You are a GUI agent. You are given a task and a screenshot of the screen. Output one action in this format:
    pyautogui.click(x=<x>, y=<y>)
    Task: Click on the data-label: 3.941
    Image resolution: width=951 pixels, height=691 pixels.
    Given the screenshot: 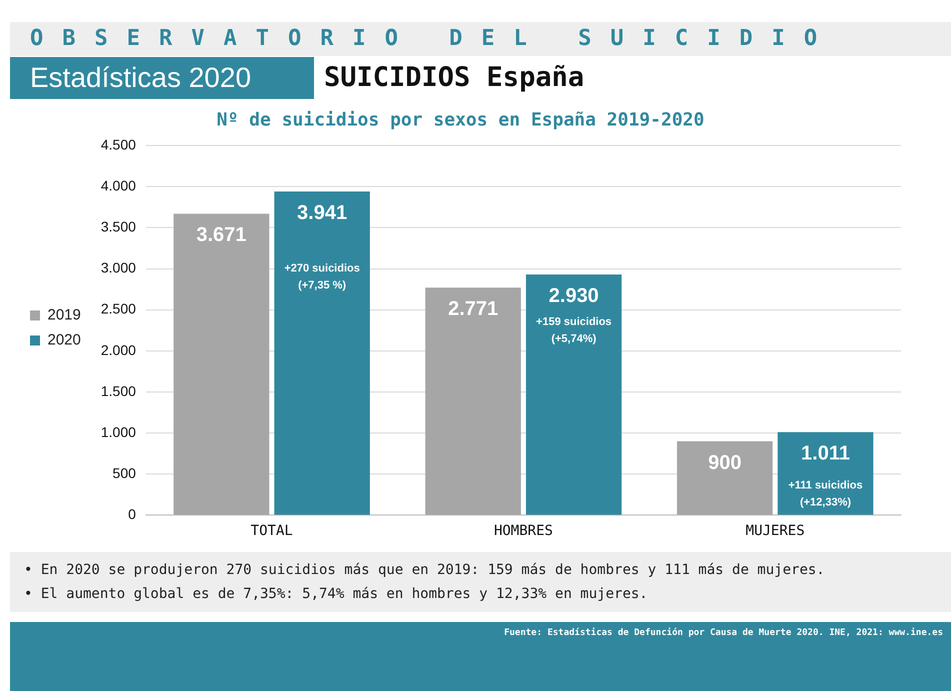 What is the action you would take?
    pyautogui.click(x=322, y=213)
    